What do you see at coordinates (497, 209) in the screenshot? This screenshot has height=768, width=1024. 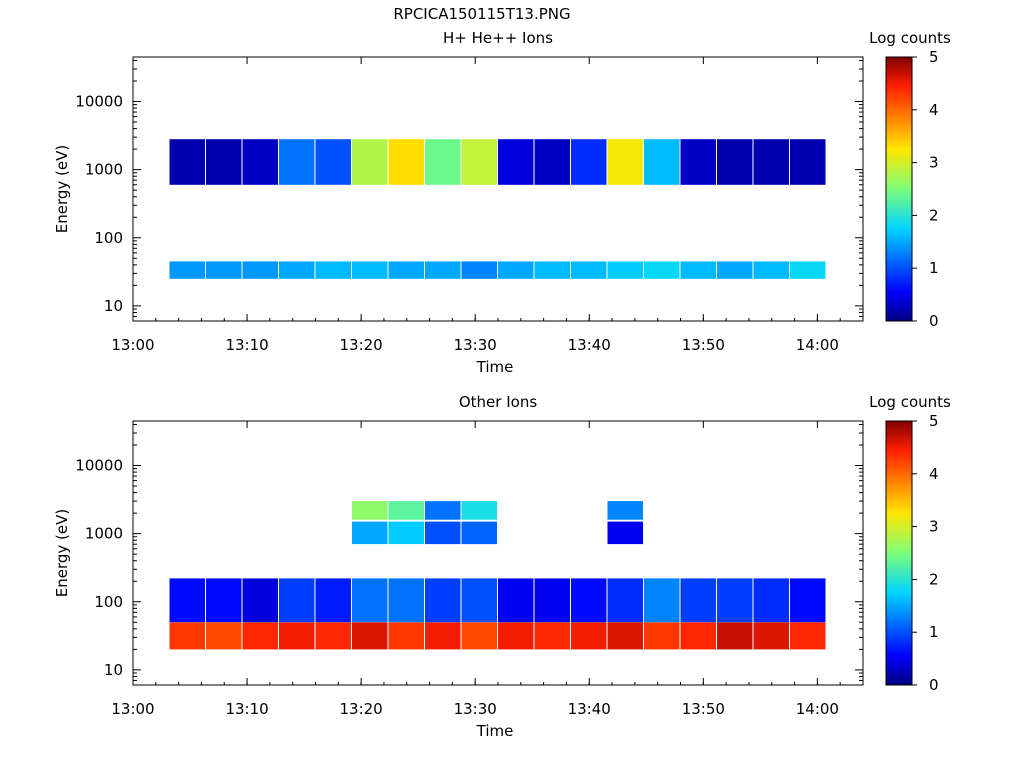 I see `heatmap-cells` at bounding box center [497, 209].